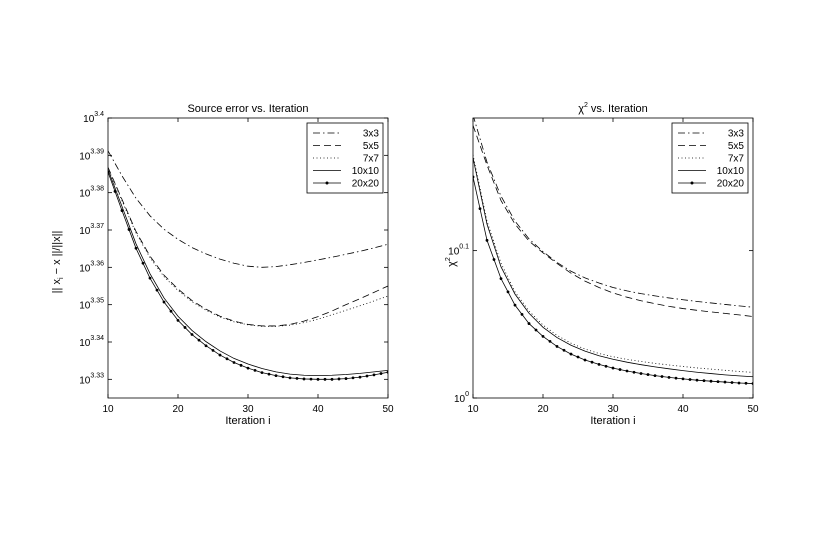  I want to click on legend-label: 3x3, so click(371, 134).